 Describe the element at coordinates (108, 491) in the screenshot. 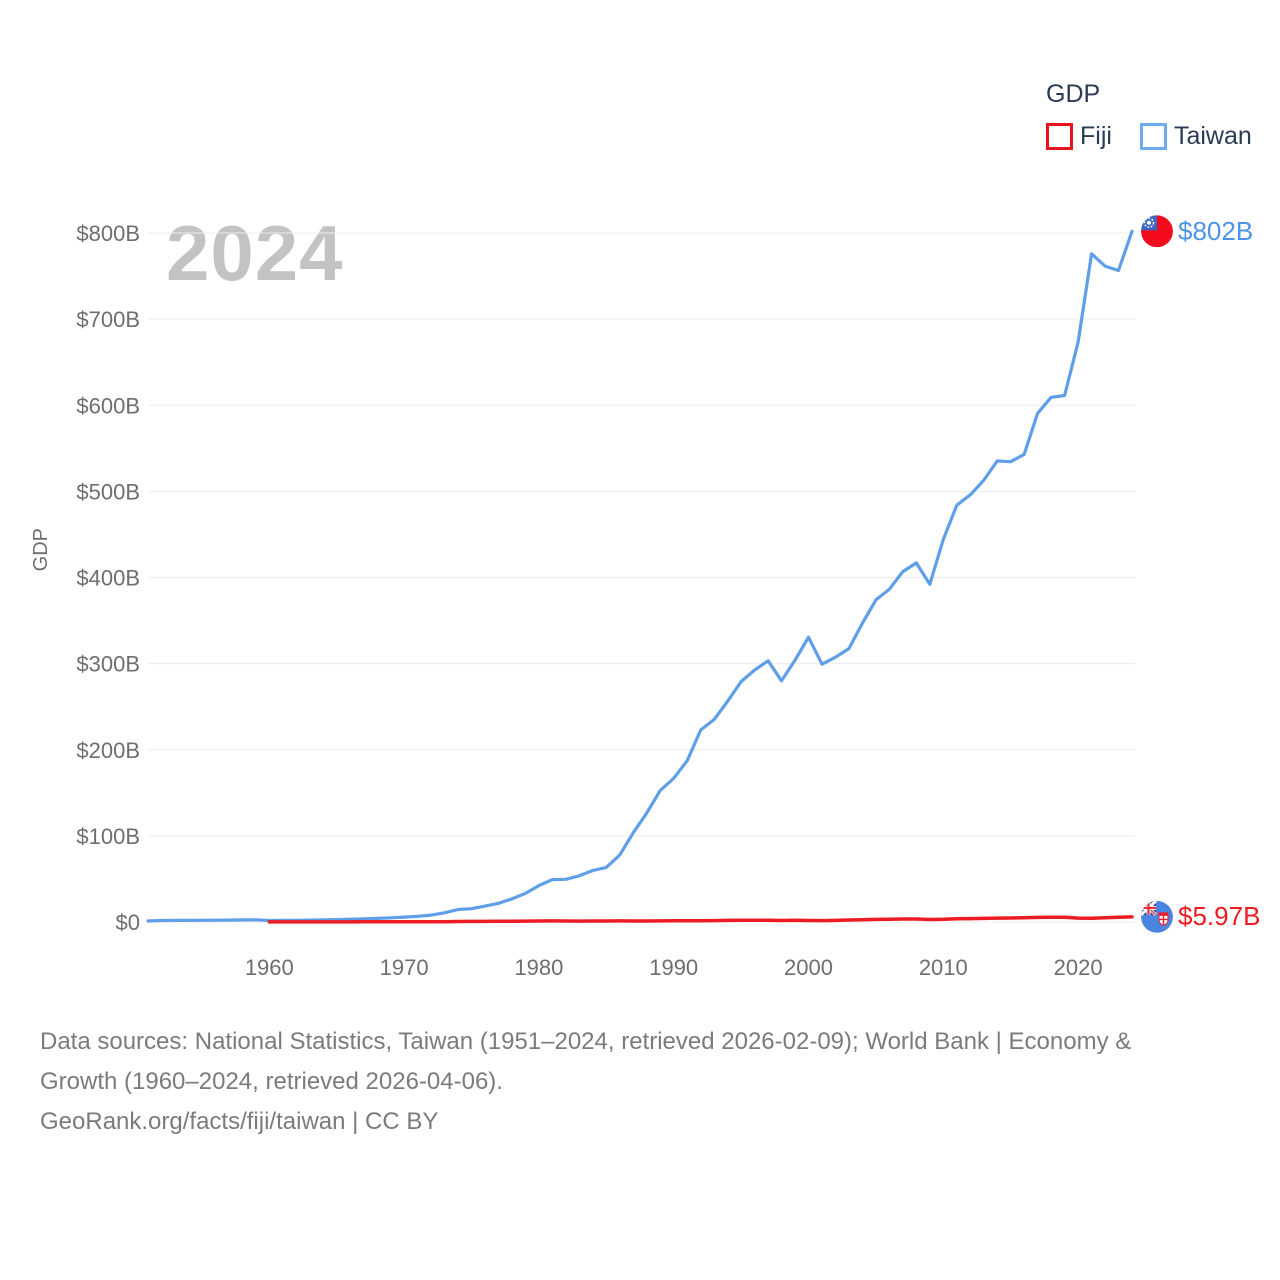

I see `y-tick-label: $500B` at that location.